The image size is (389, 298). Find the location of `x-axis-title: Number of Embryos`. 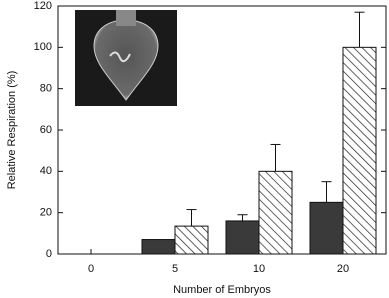

x-axis-title: Number of Embryos is located at coordinates (222, 290).